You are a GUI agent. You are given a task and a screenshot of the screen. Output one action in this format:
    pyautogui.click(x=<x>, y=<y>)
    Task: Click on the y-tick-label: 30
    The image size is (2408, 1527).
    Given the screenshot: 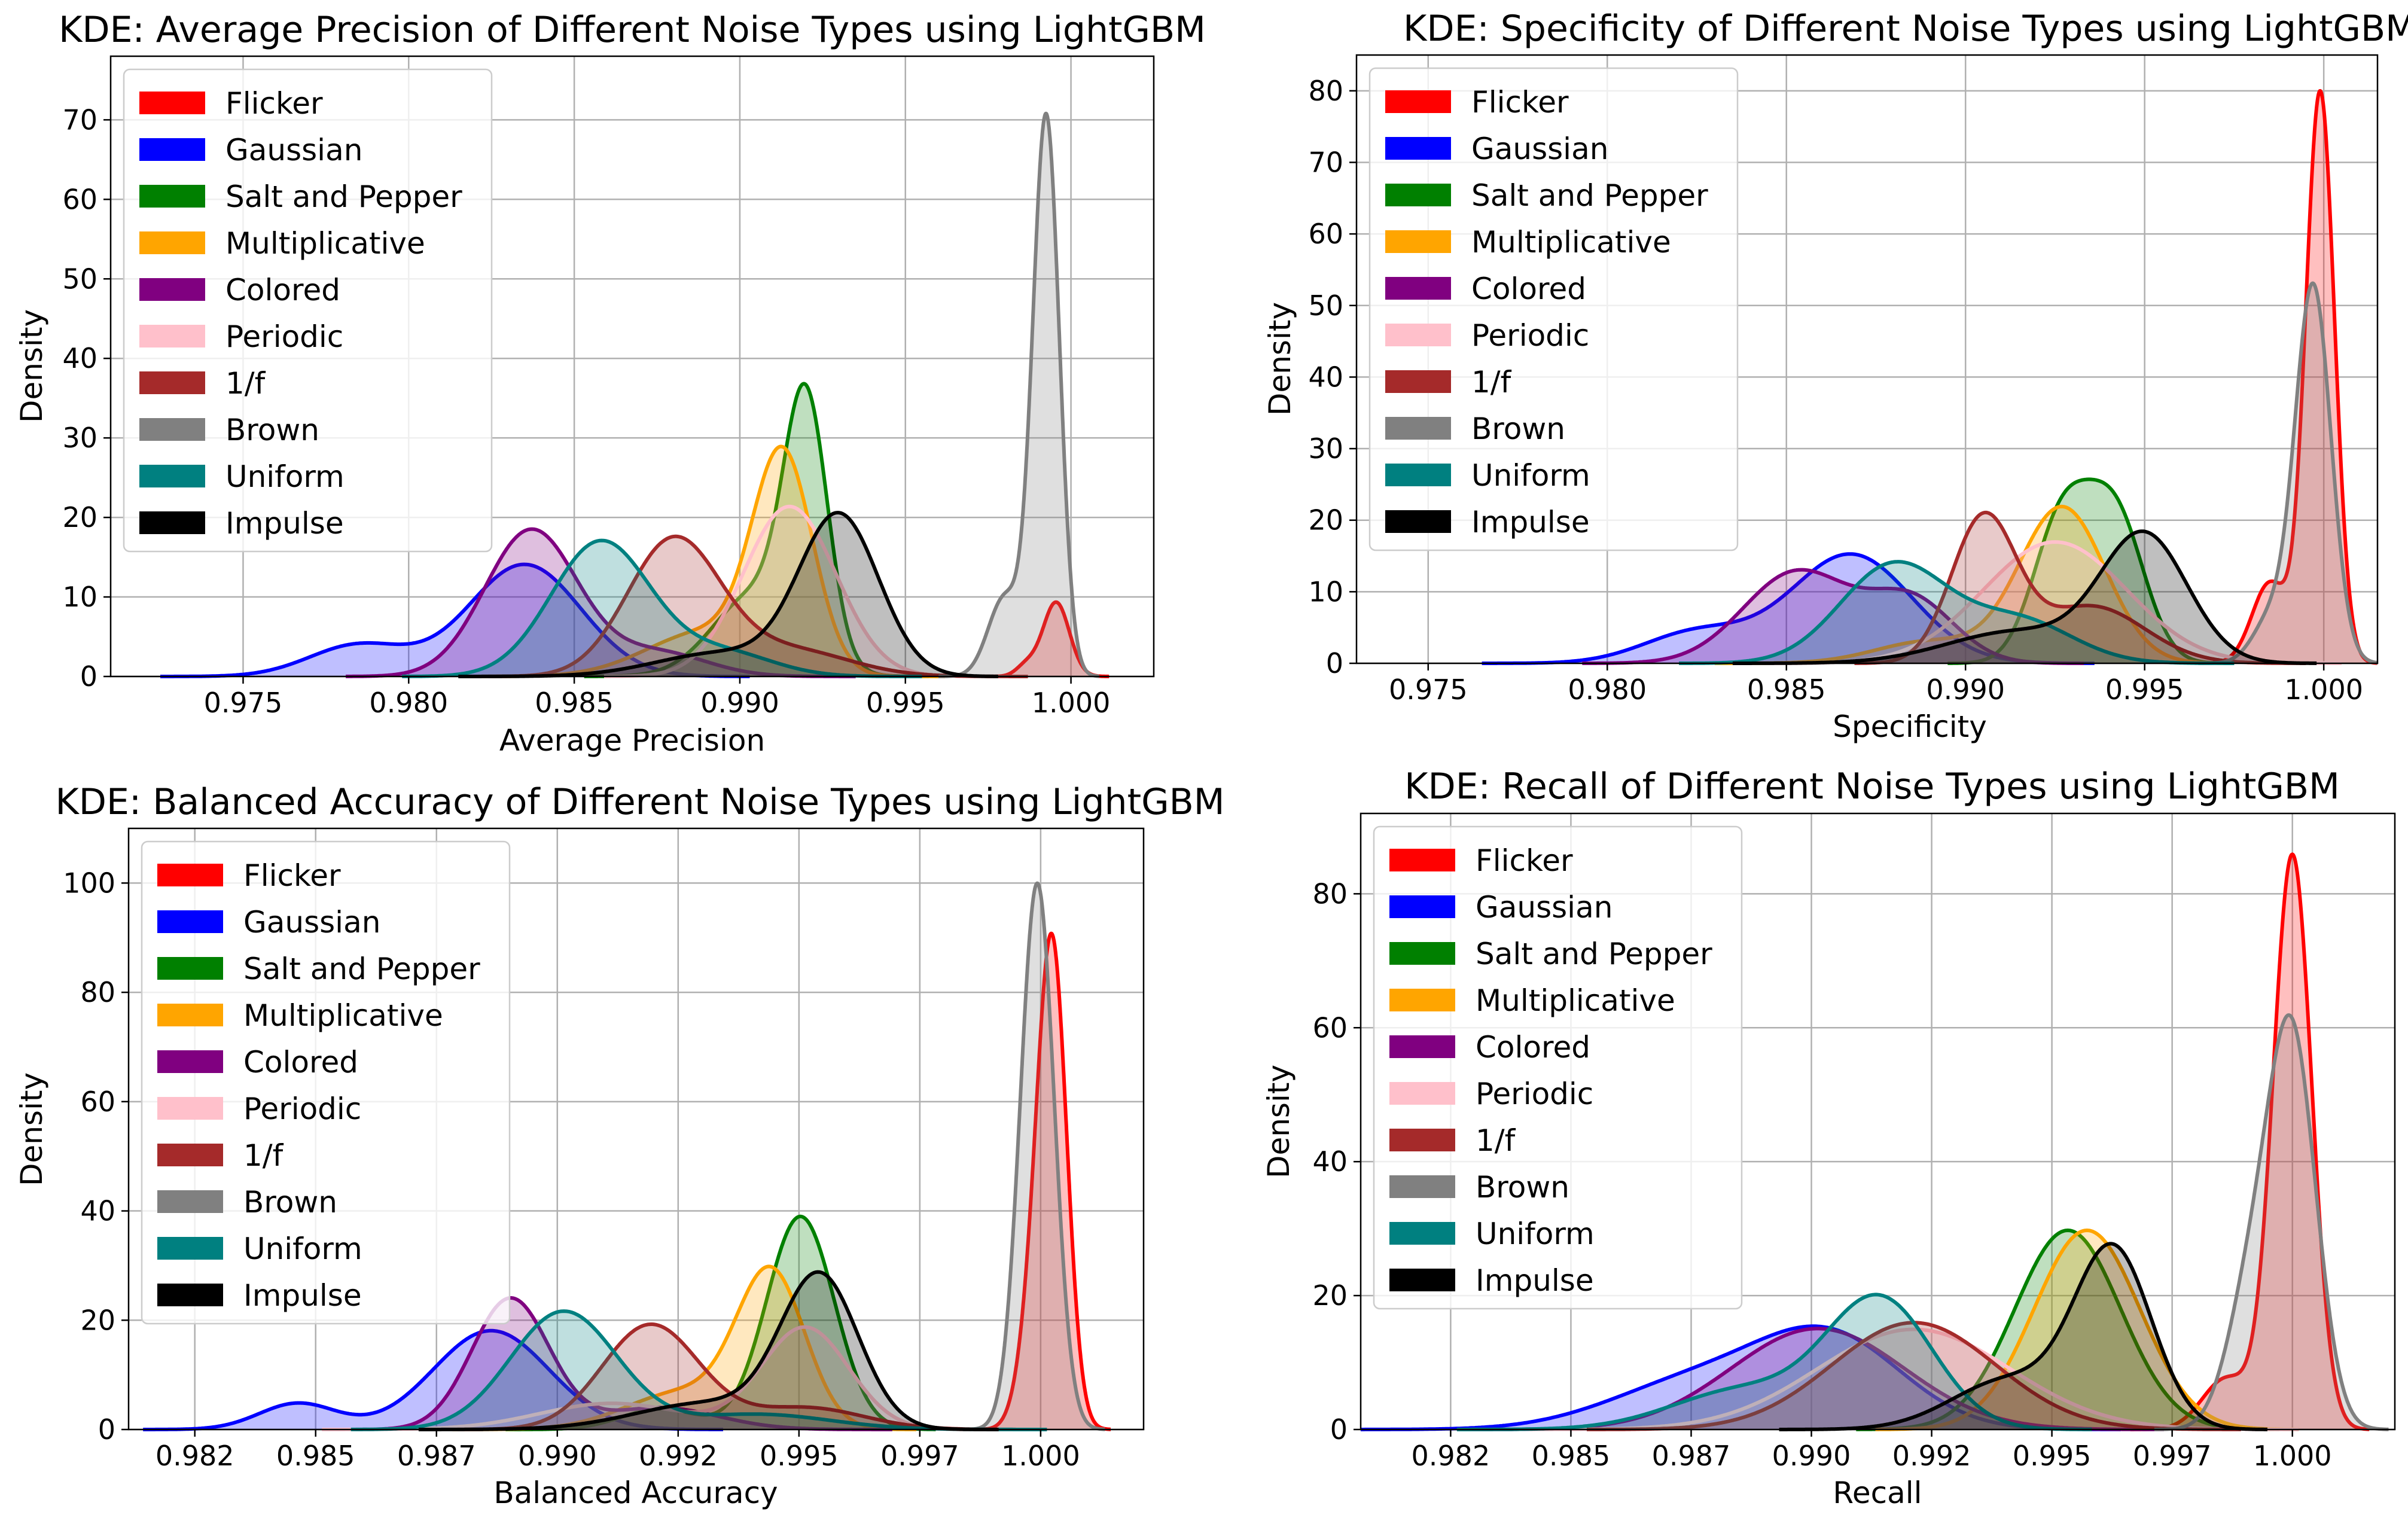 What is the action you would take?
    pyautogui.click(x=79, y=438)
    